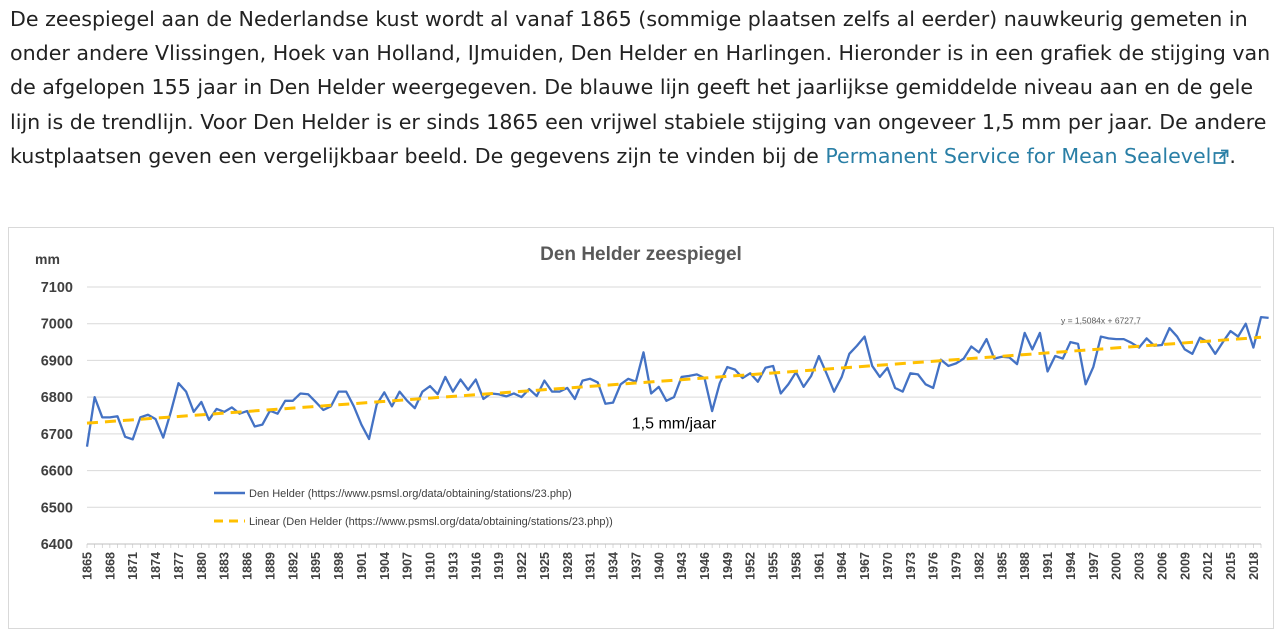 The height and width of the screenshot is (636, 1280). What do you see at coordinates (979, 566) in the screenshot?
I see `x-tick-label-1982: 1982` at bounding box center [979, 566].